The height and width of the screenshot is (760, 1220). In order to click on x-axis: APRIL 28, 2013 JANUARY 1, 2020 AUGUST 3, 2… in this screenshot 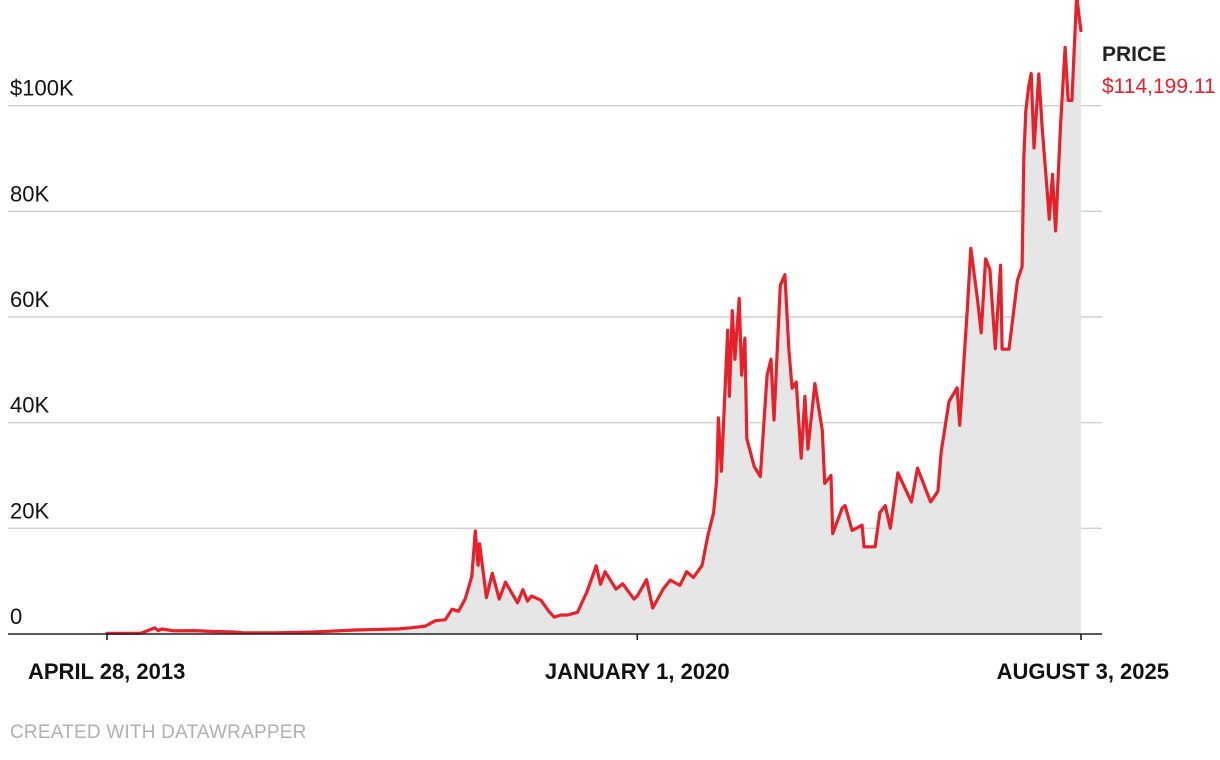, I will do `click(588, 658)`.